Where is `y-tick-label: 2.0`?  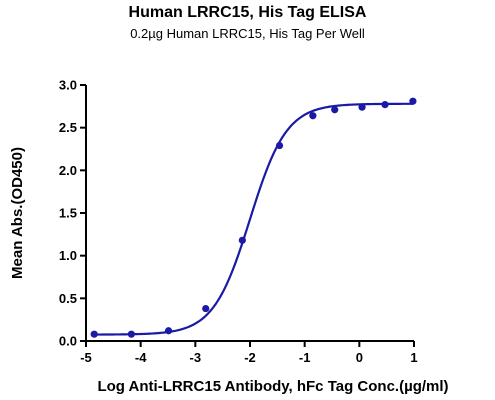
y-tick-label: 2.0 is located at coordinates (68, 170).